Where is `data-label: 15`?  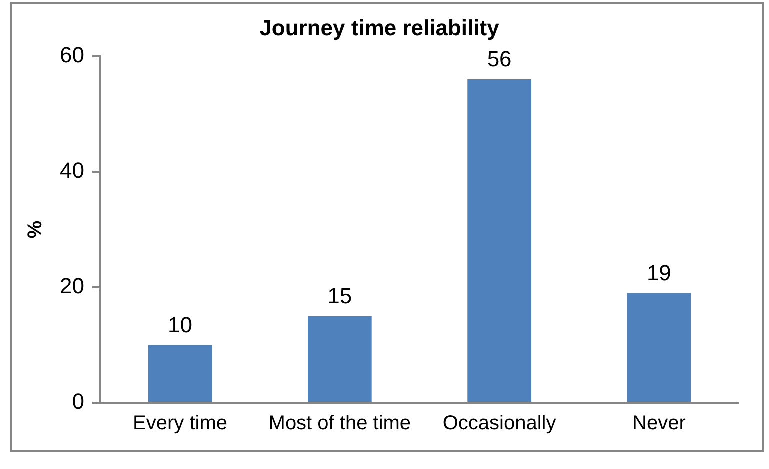 data-label: 15 is located at coordinates (340, 295).